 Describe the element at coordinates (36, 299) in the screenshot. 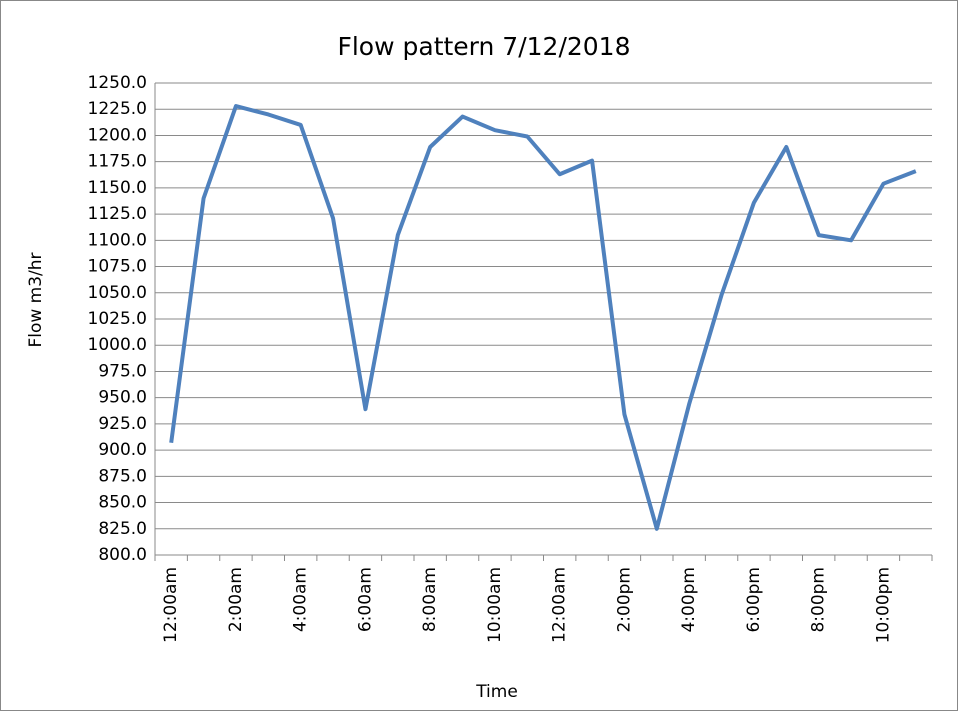

I see `y-axis-label: Flow m3/hr` at that location.